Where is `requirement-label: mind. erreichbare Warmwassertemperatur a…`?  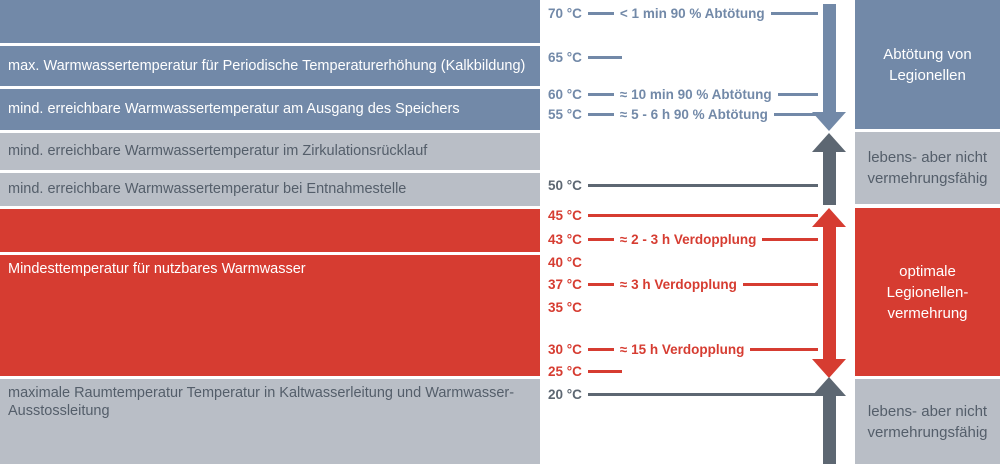
requirement-label: mind. erreichbare Warmwassertemperatur a… is located at coordinates (234, 109).